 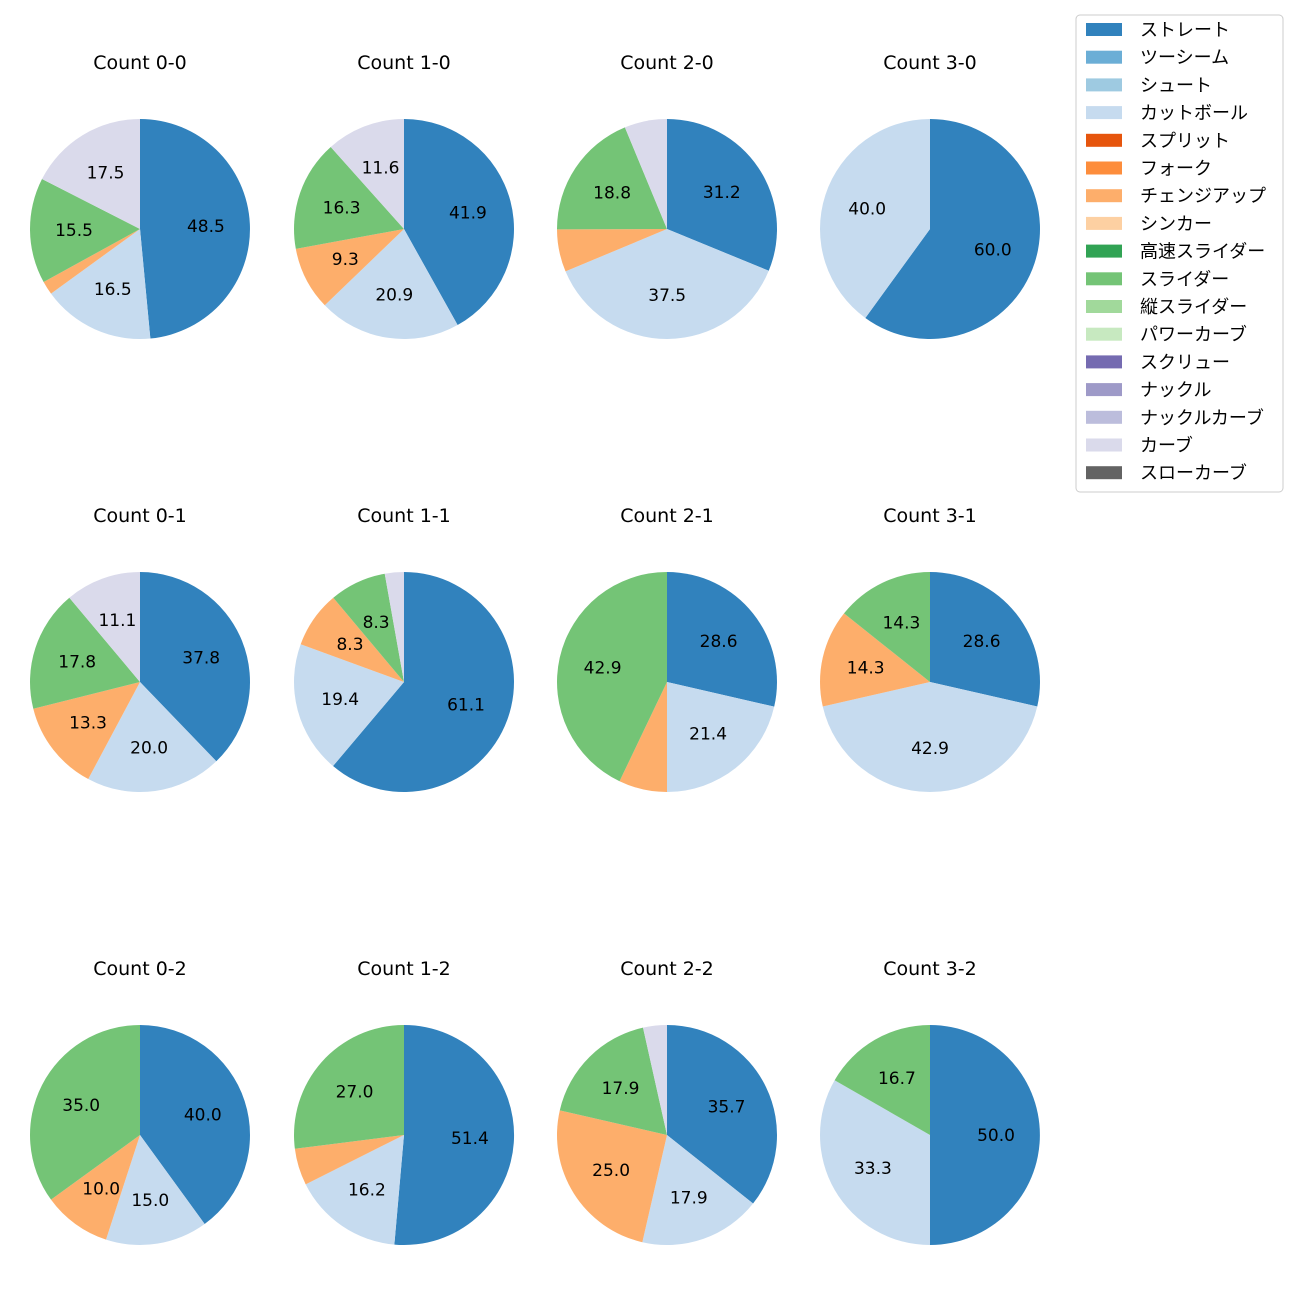 I want to click on legend-item: ストレート, so click(x=1158, y=30).